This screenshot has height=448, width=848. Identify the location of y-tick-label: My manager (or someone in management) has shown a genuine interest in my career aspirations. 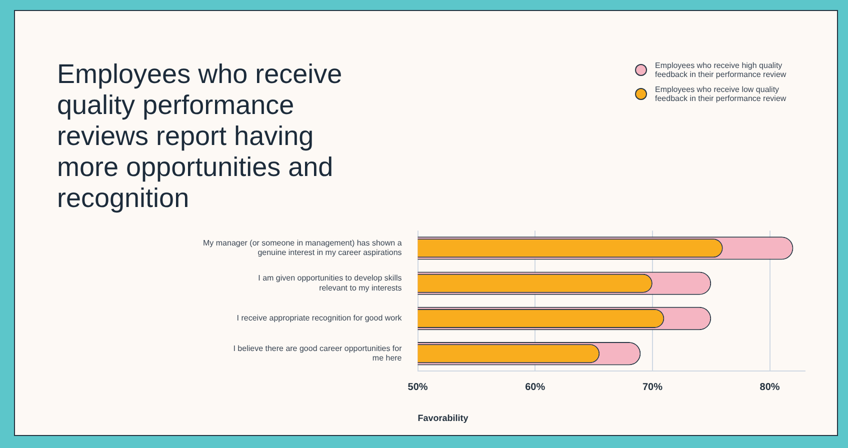
(302, 248).